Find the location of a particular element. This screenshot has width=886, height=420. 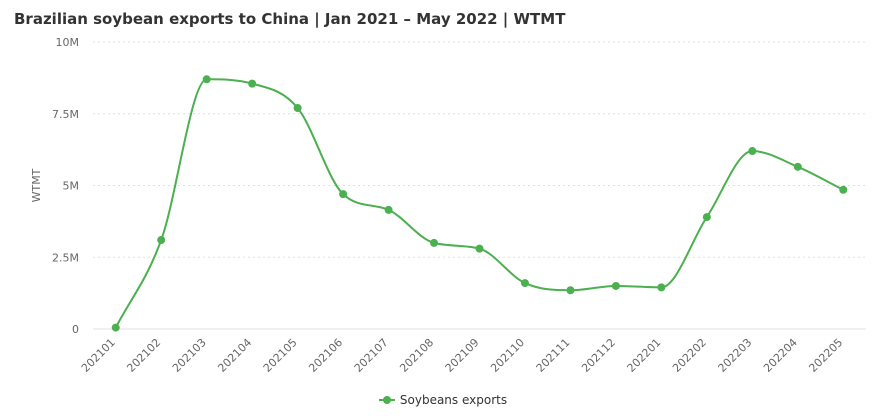

y-tick-label: 0 is located at coordinates (75, 329).